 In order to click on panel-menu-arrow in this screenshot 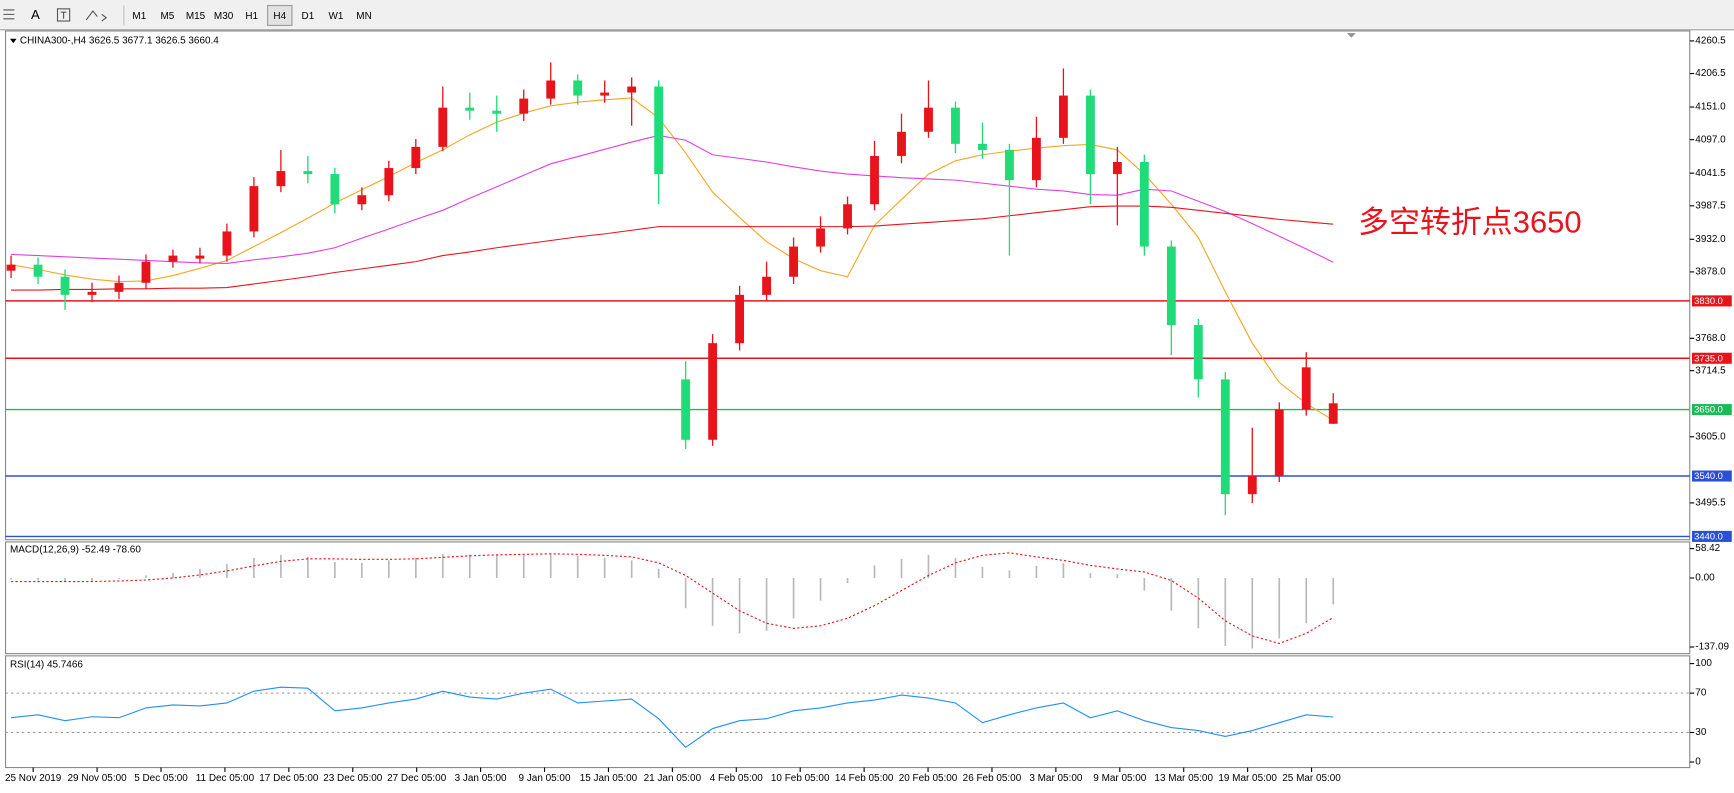, I will do `click(13, 41)`.